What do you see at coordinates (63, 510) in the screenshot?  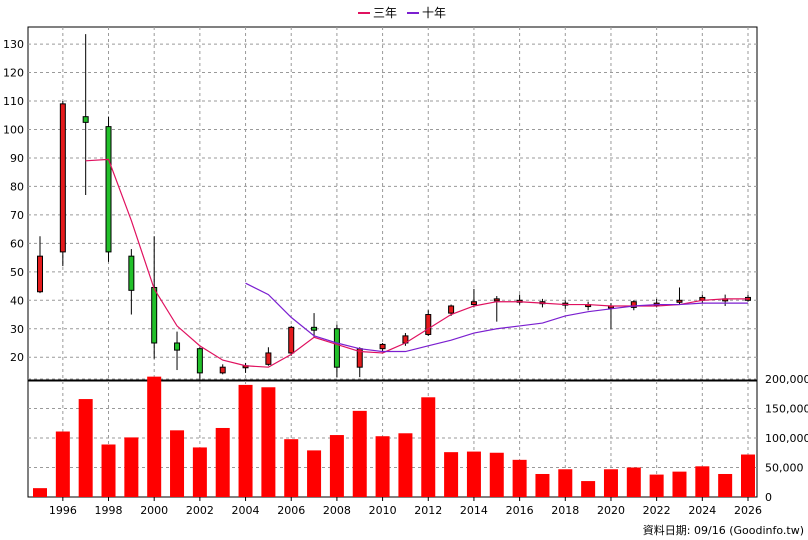 I see `x-tick-label: 1996` at bounding box center [63, 510].